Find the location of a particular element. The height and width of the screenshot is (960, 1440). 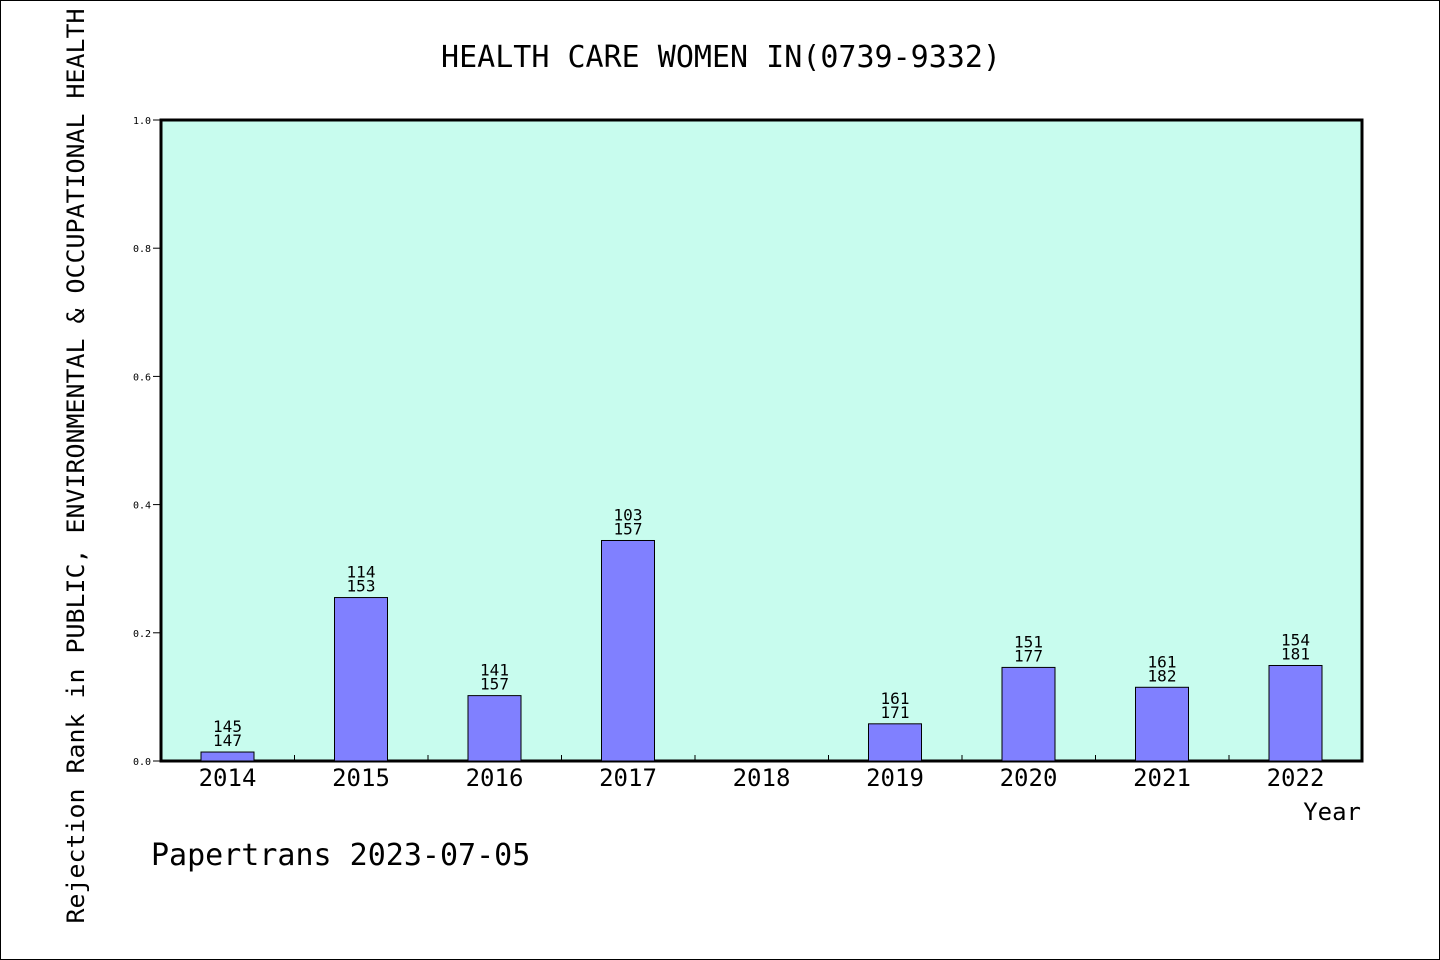

bar-label-top-2015: 114 is located at coordinates (361, 572).